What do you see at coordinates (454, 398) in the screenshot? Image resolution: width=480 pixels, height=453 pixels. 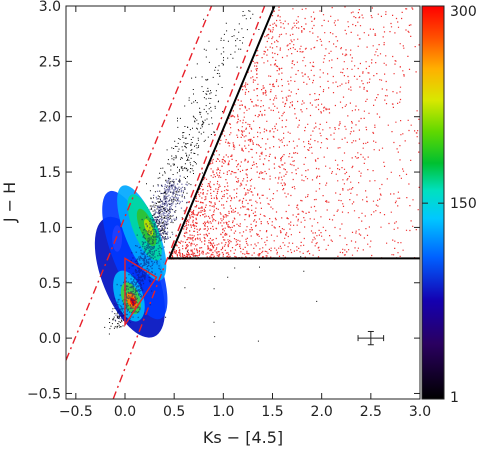 I see `colorbar-tick-label: 1` at bounding box center [454, 398].